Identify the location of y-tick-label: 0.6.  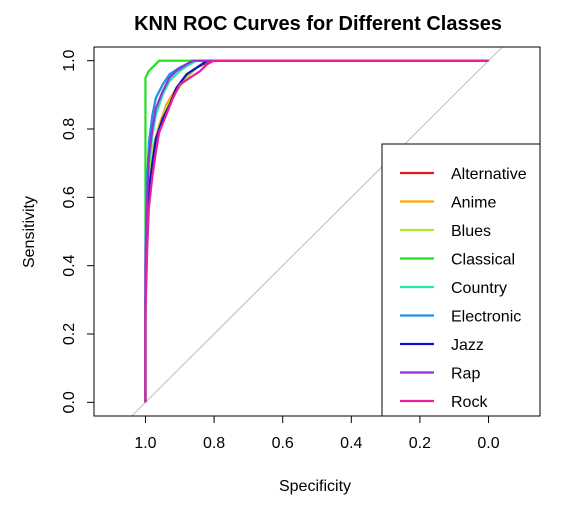
(69, 197).